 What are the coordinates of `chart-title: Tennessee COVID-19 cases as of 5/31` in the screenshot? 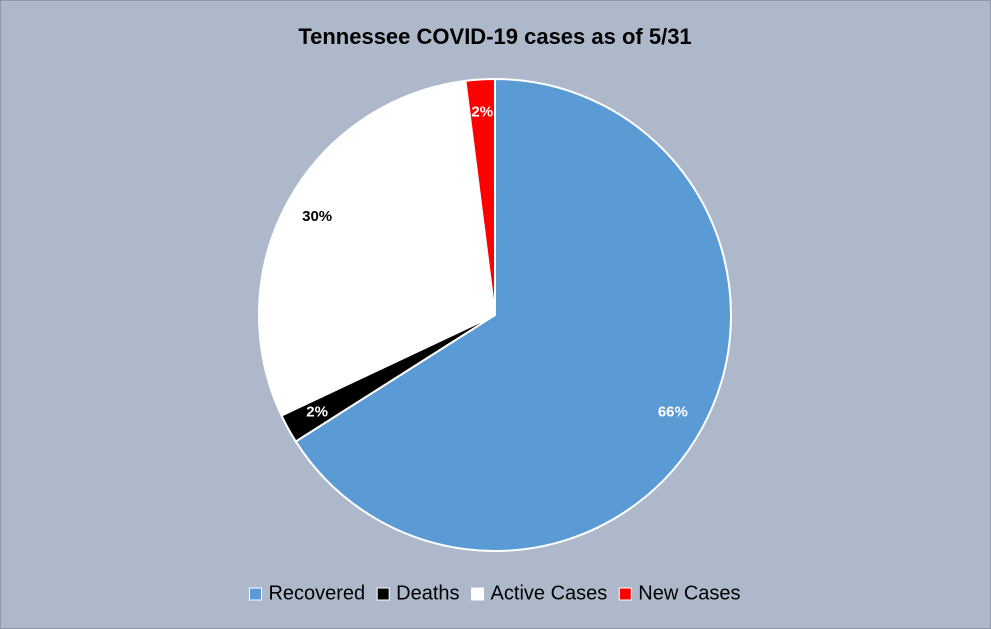 It's located at (494, 36).